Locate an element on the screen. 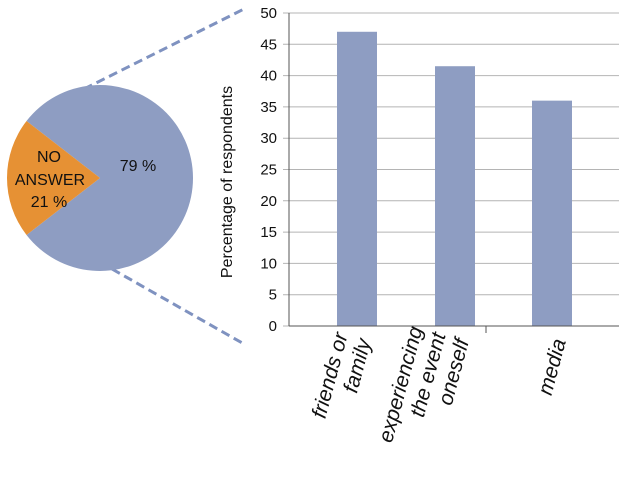  pie-slice-no-answer is located at coordinates (53, 178).